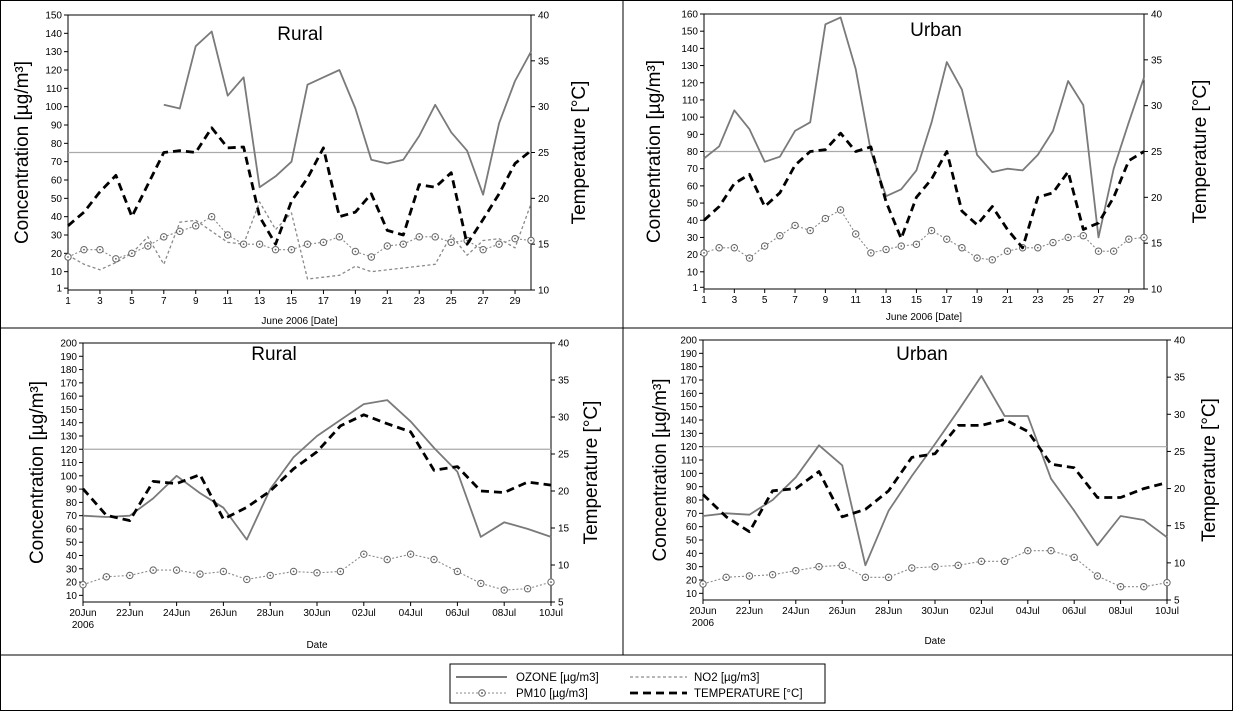  I want to click on y-axis-title: Concentration [µg/m³], so click(22, 152).